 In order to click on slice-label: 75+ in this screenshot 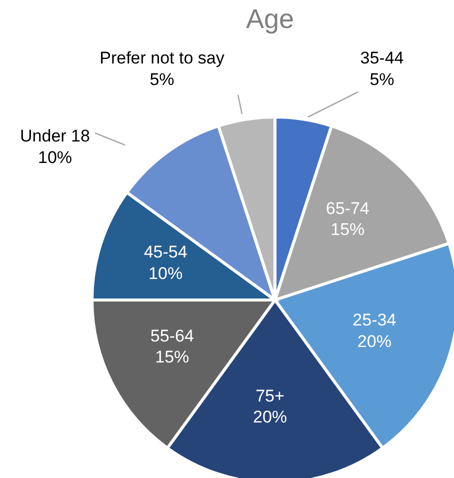, I will do `click(270, 396)`.